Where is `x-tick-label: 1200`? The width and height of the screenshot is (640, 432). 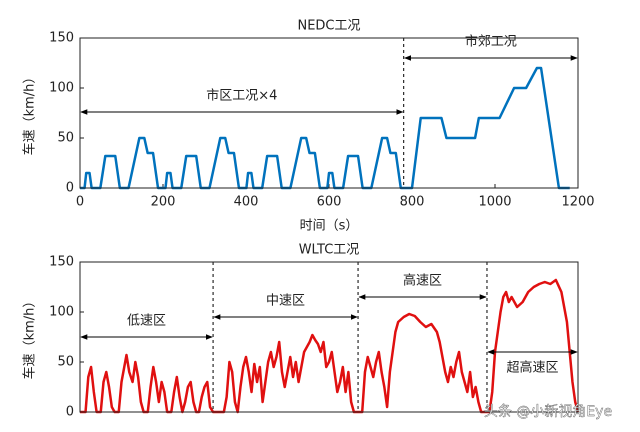
x-tick-label: 1200 is located at coordinates (577, 202).